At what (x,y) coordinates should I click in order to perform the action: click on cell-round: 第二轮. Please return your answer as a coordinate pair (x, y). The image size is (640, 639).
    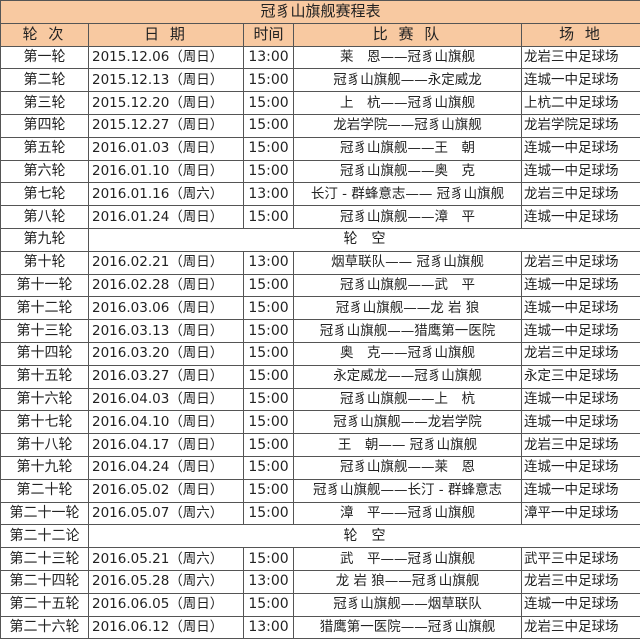
    Looking at the image, I should click on (44, 80).